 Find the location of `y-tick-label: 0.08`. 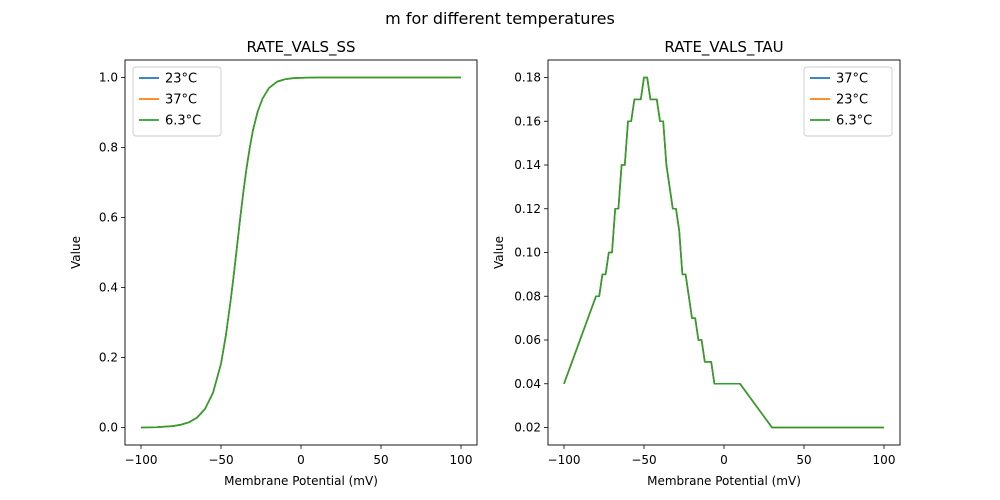

y-tick-label: 0.08 is located at coordinates (527, 296).